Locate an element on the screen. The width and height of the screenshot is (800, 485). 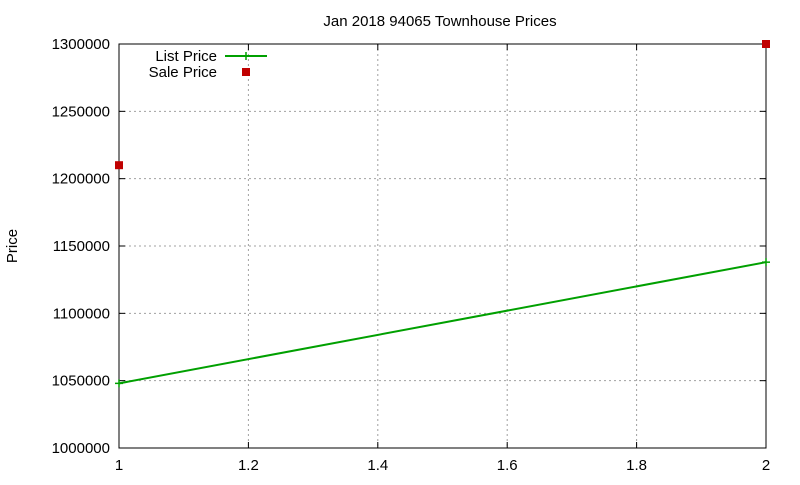
x-tick-label: 1 is located at coordinates (119, 465).